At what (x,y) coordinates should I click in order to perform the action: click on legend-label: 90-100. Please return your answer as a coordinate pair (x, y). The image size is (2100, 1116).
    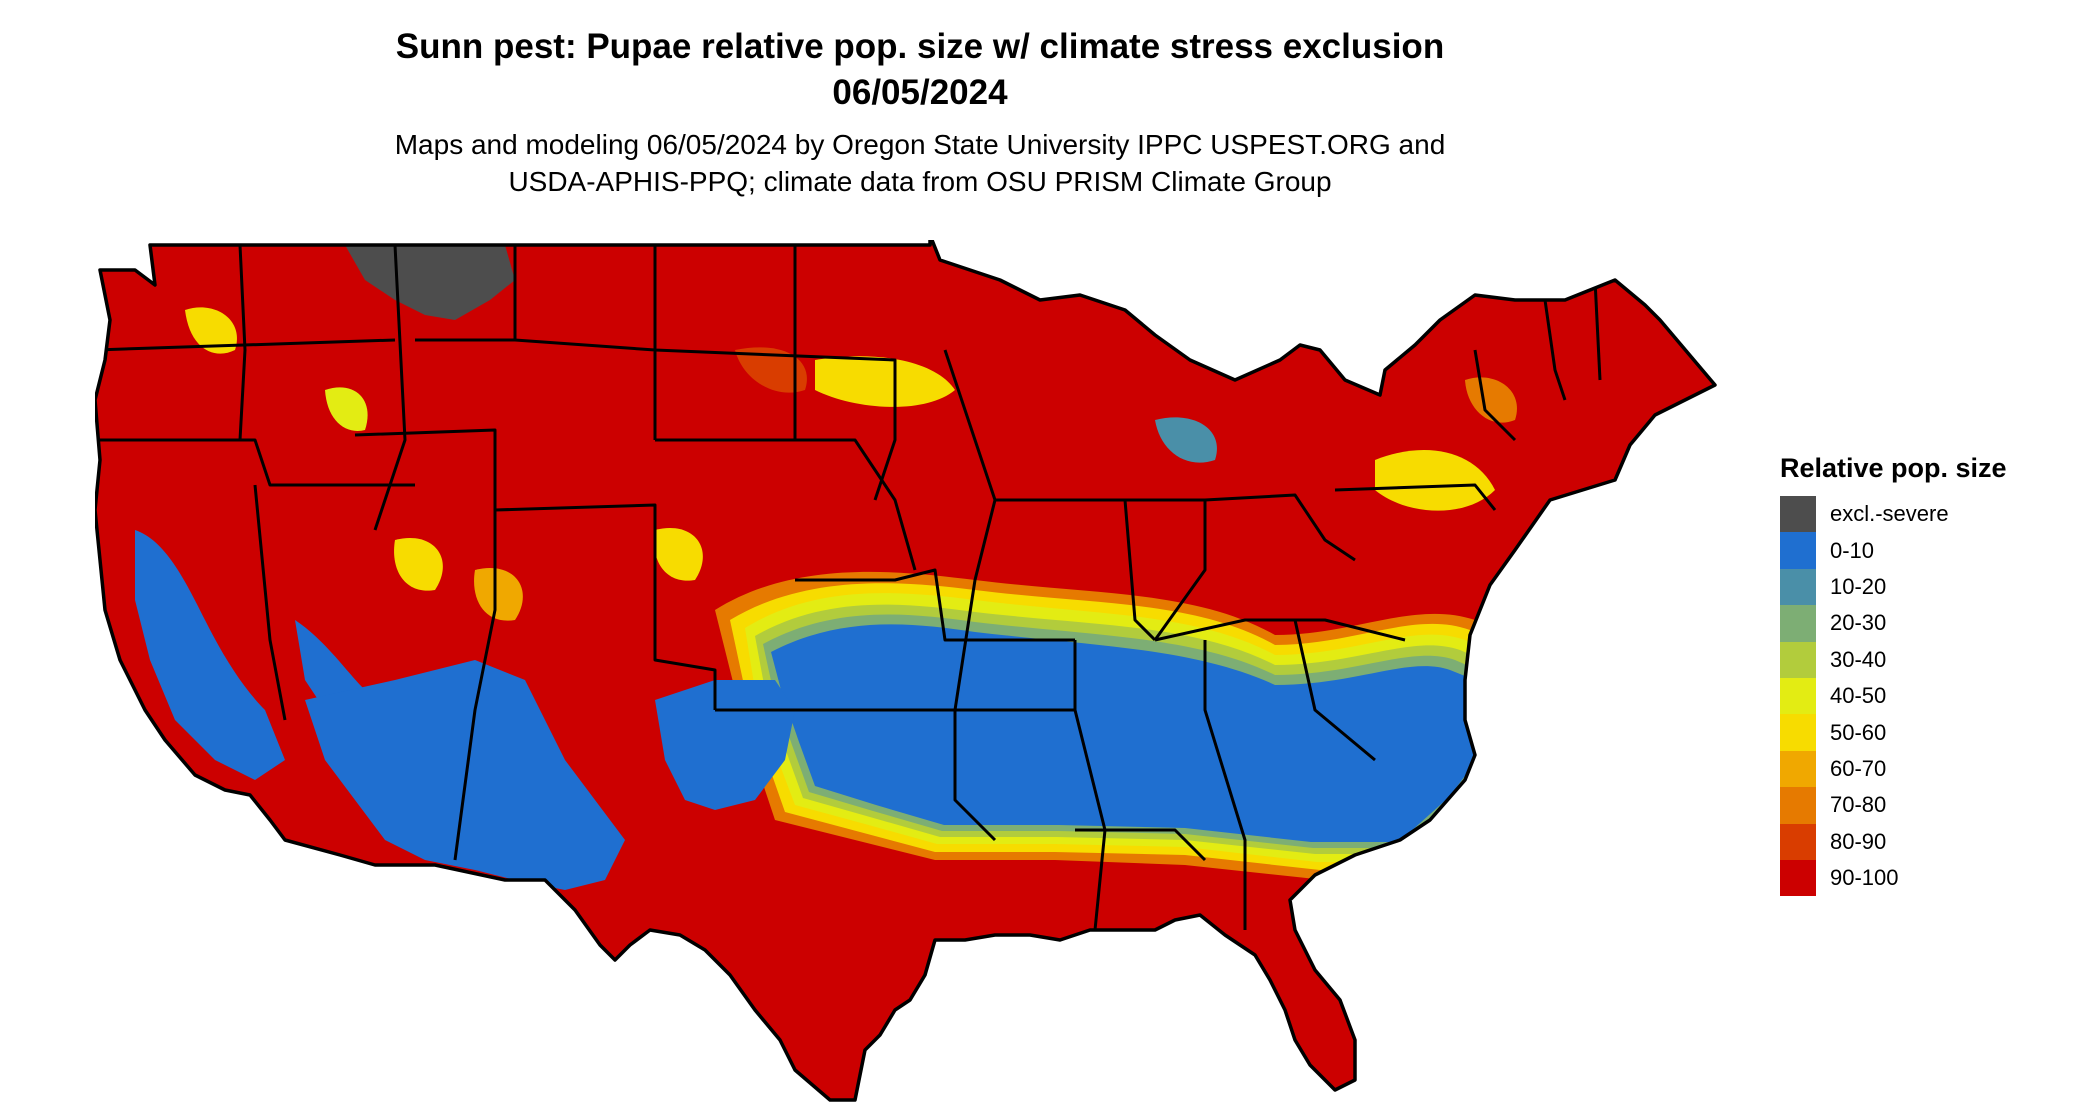
    Looking at the image, I should click on (1864, 878).